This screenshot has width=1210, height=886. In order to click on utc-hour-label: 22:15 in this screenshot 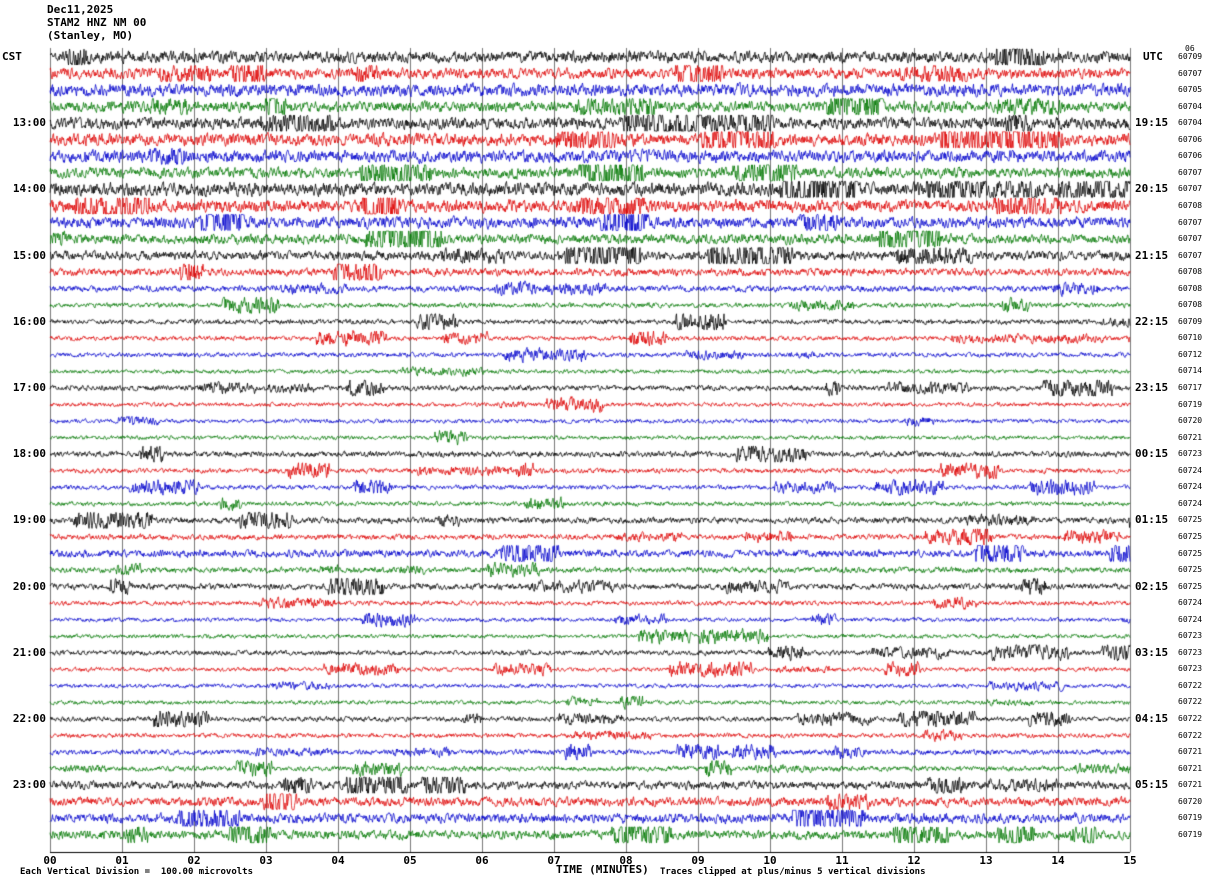, I will do `click(1152, 321)`.